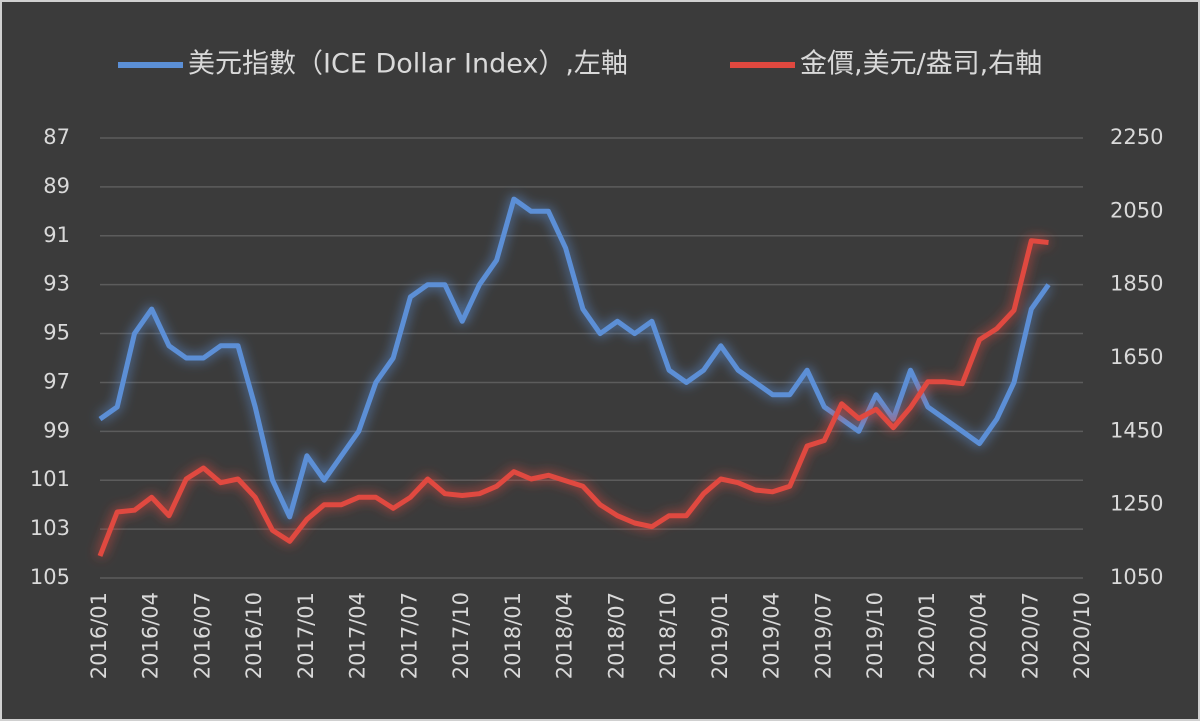 This screenshot has width=1200, height=721. I want to click on x-tick-label: 2019/07, so click(823, 635).